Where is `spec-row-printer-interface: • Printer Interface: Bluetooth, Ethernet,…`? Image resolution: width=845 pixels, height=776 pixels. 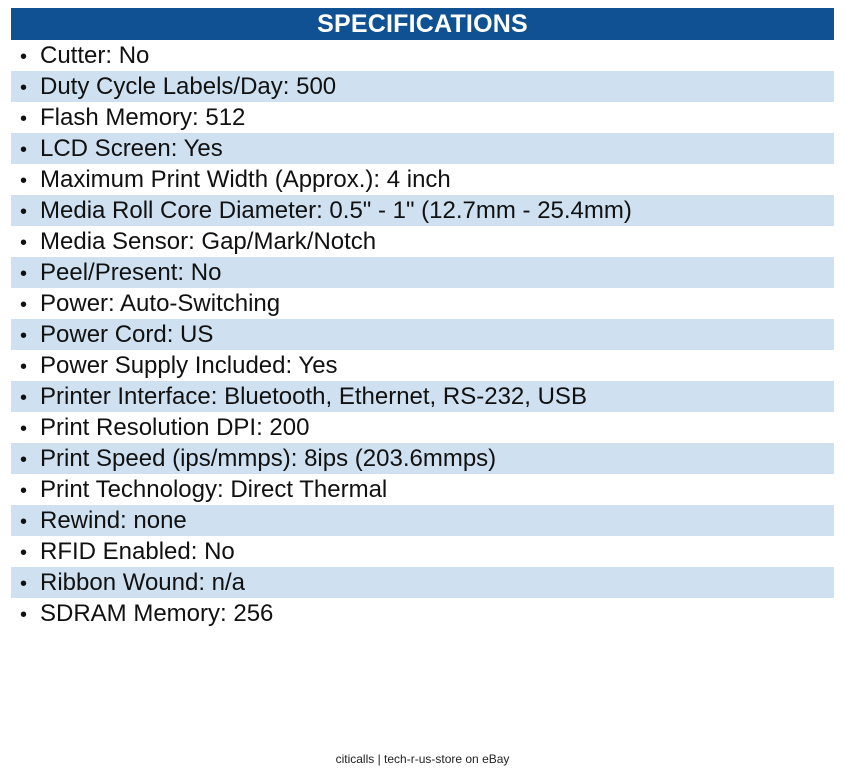 spec-row-printer-interface: • Printer Interface: Bluetooth, Ethernet,… is located at coordinates (422, 396).